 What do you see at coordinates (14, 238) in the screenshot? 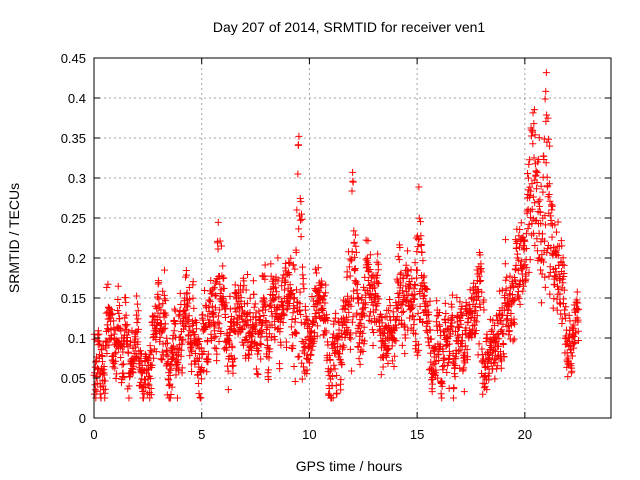
I see `y-axis-label: SRMTID / TECUs` at bounding box center [14, 238].